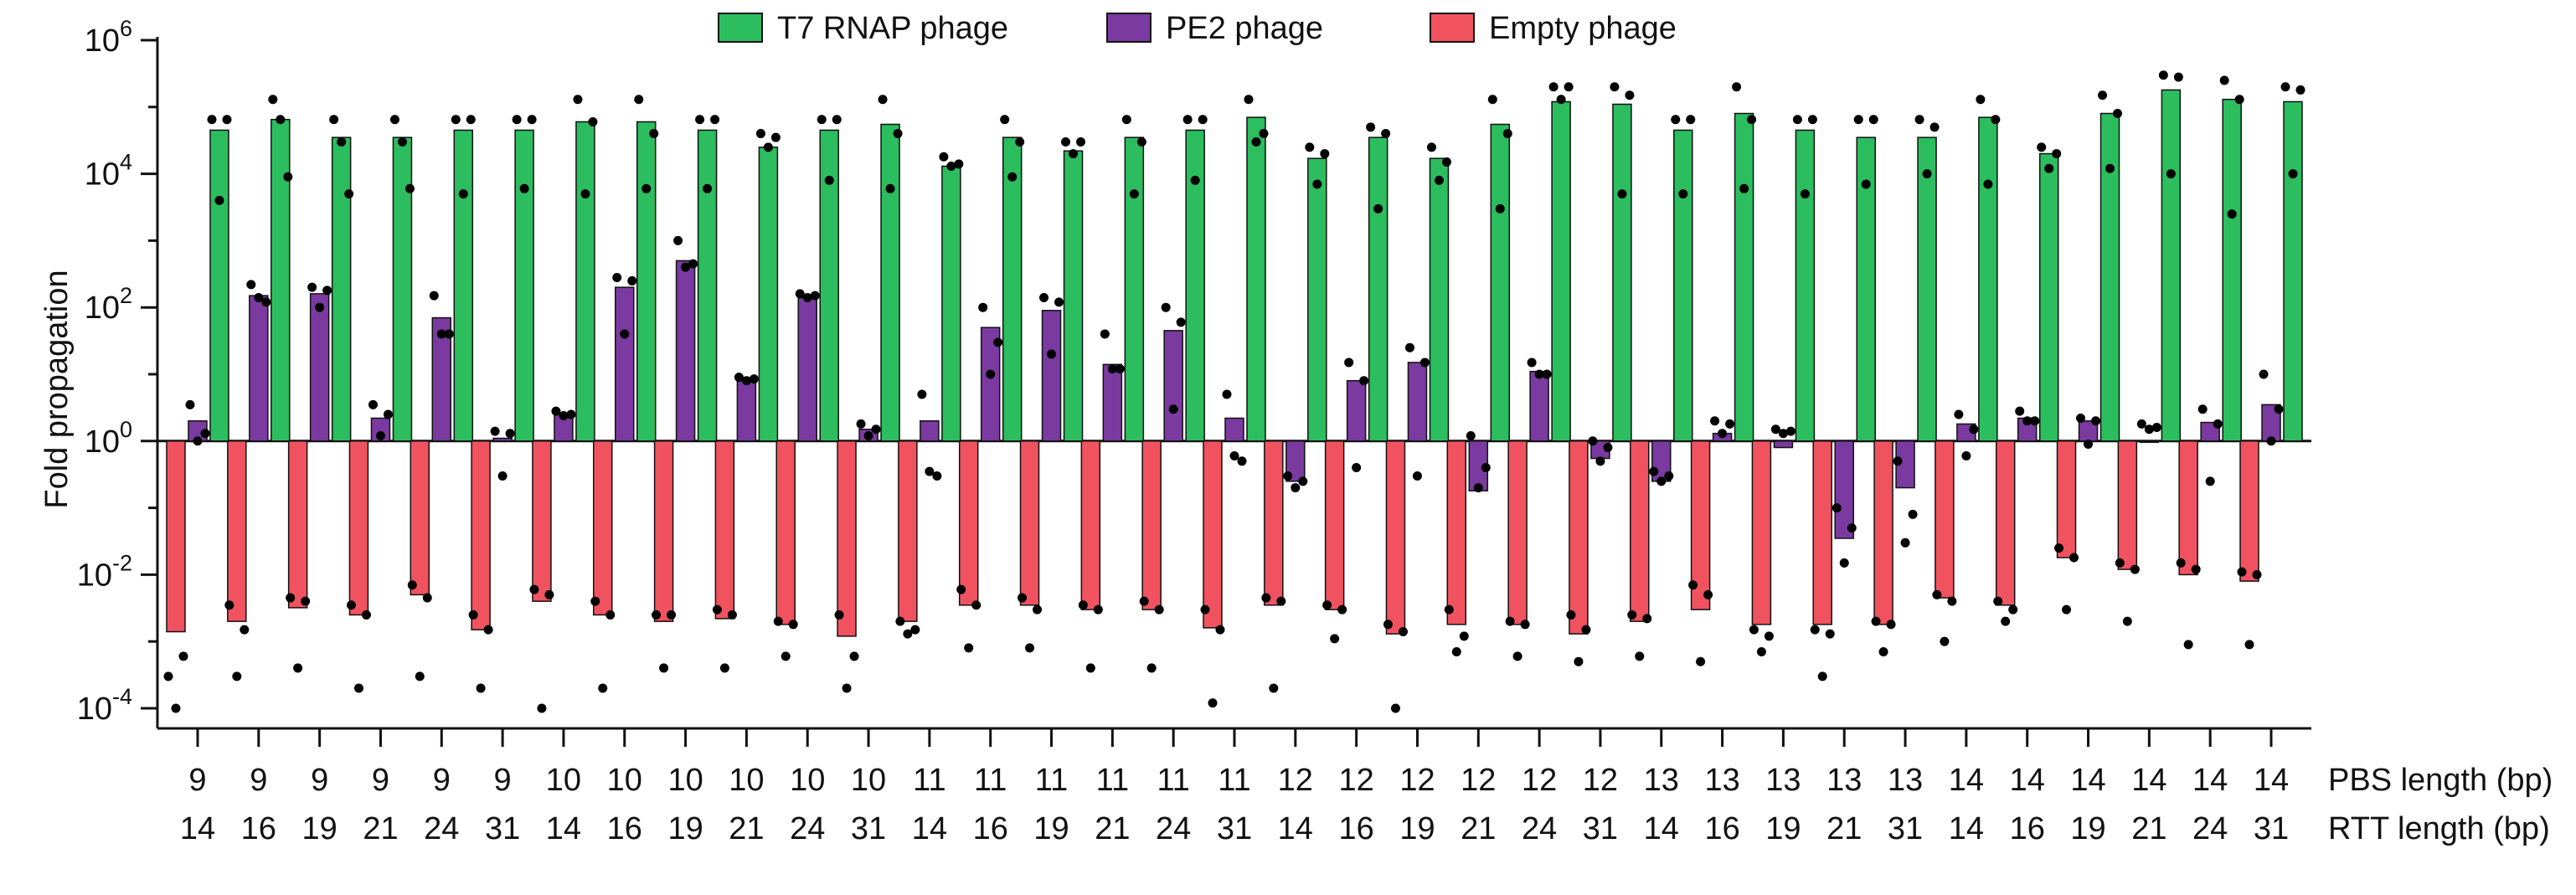  What do you see at coordinates (108, 37) in the screenshot?
I see `y-tick-label: 10⁶` at bounding box center [108, 37].